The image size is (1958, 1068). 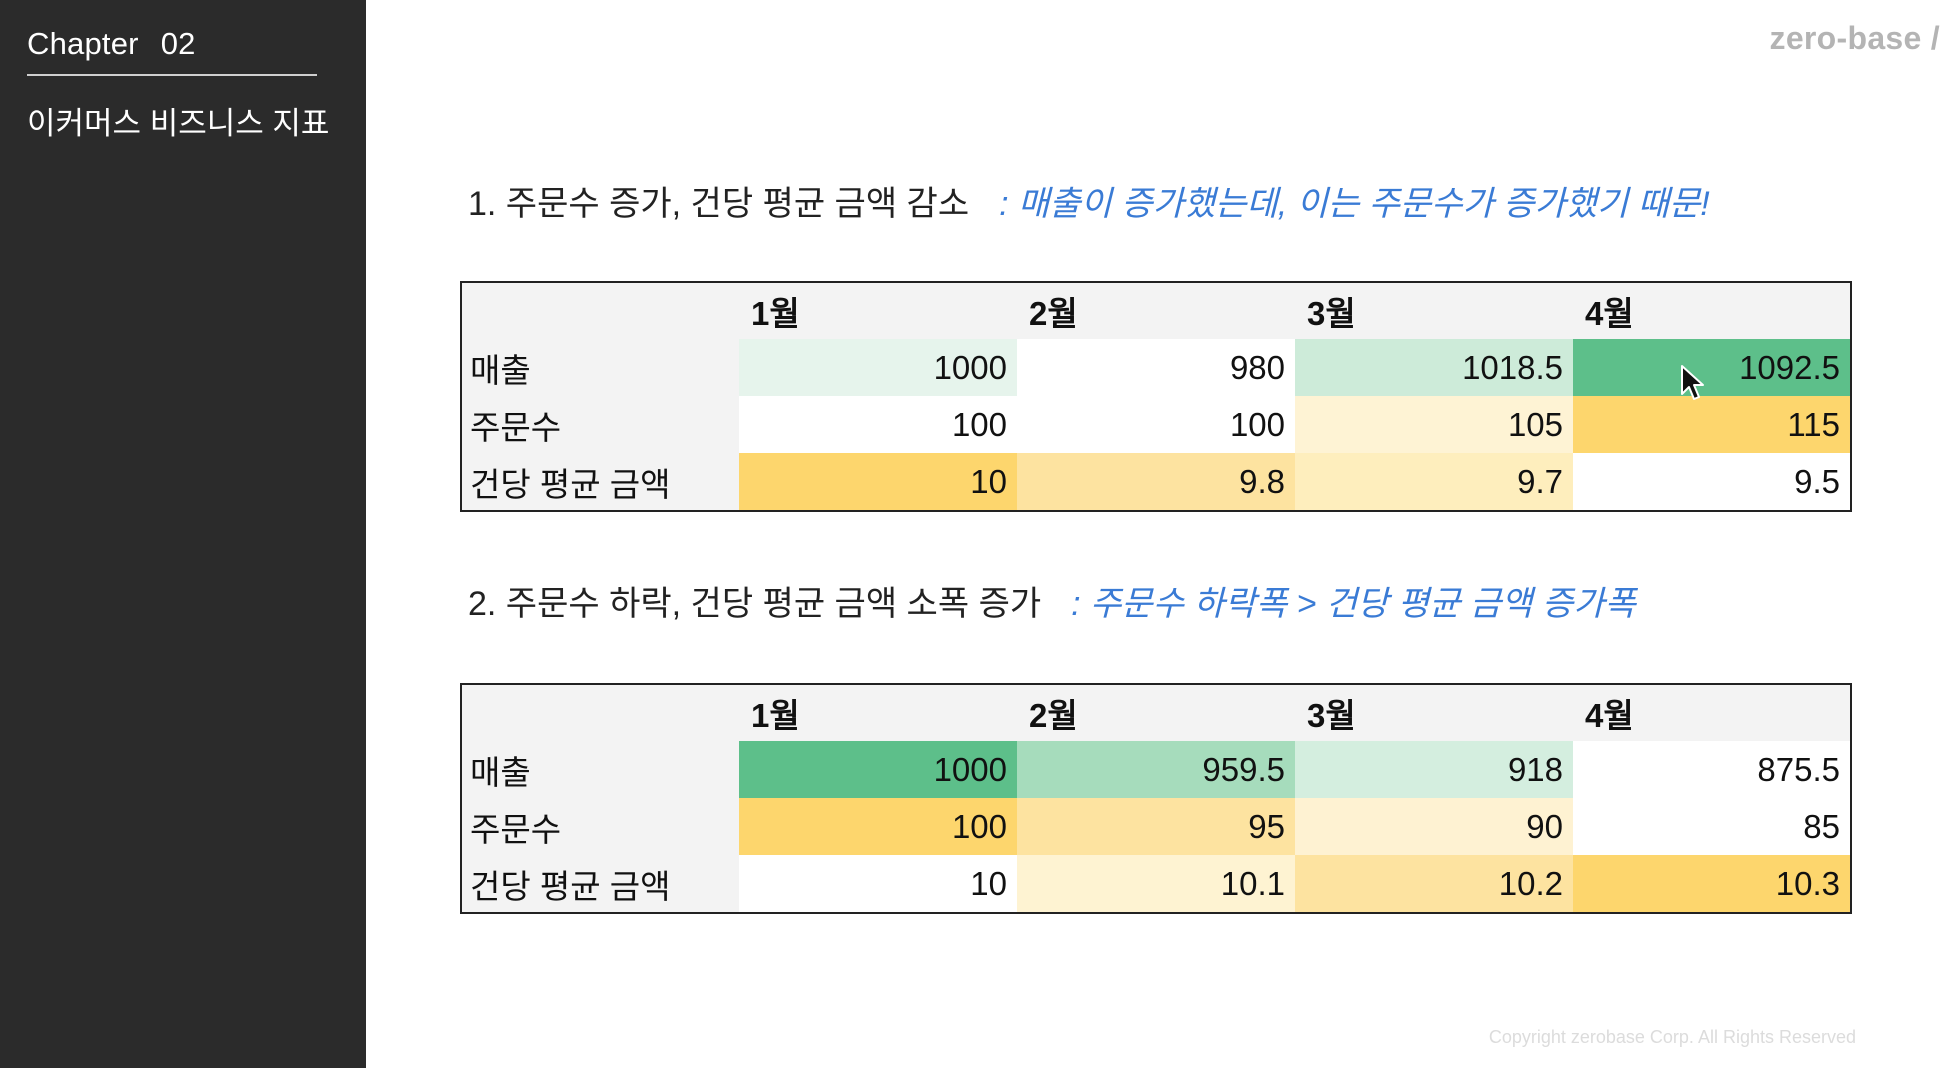 I want to click on table-row: 주문수 100 95 90 85, so click(x=1156, y=826).